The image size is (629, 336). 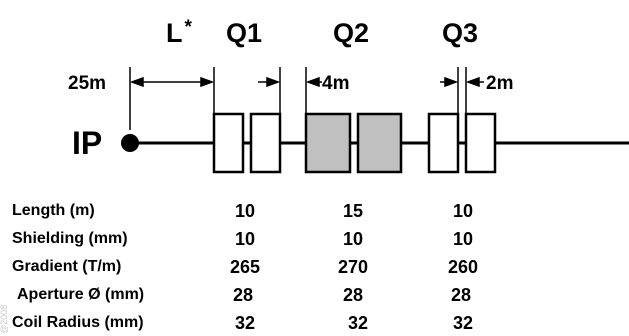 What do you see at coordinates (245, 211) in the screenshot?
I see `q1-length-value: 10` at bounding box center [245, 211].